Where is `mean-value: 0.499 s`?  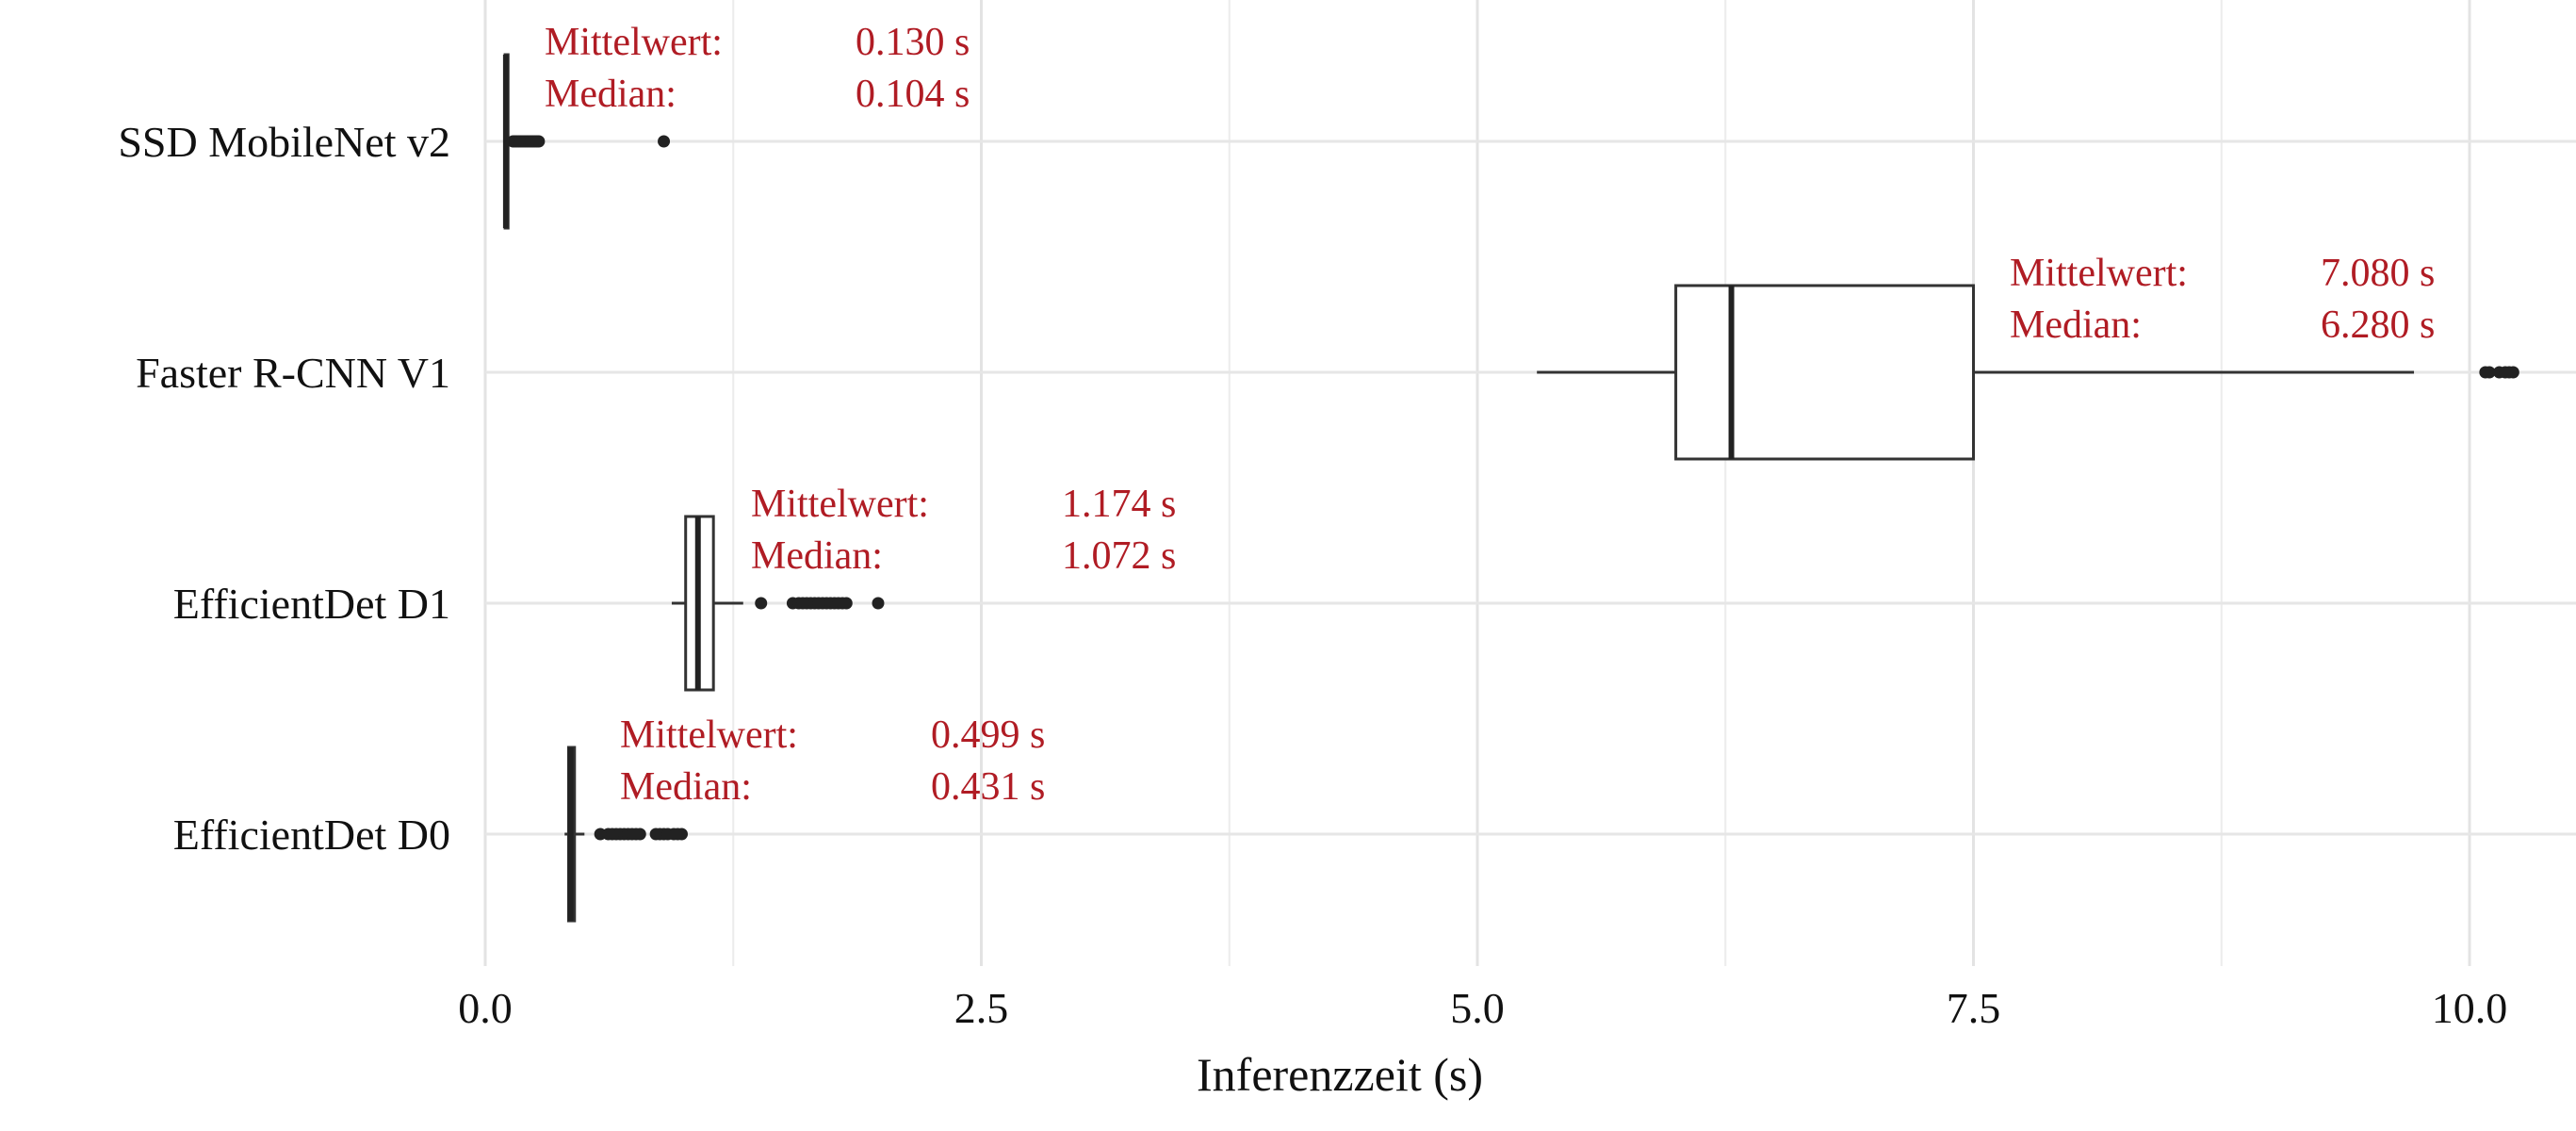 mean-value: 0.499 s is located at coordinates (988, 735).